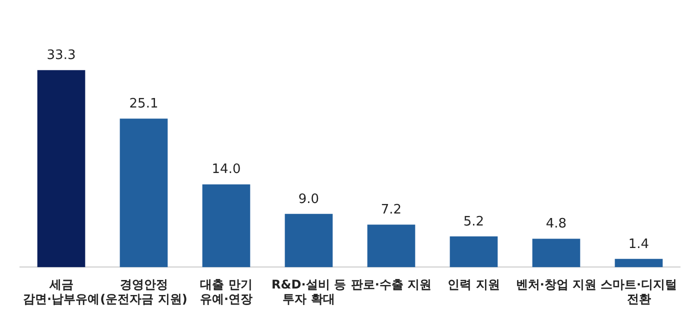 The width and height of the screenshot is (700, 310). What do you see at coordinates (556, 285) in the screenshot?
I see `x-tick-label: 벤처·창업 지원` at bounding box center [556, 285].